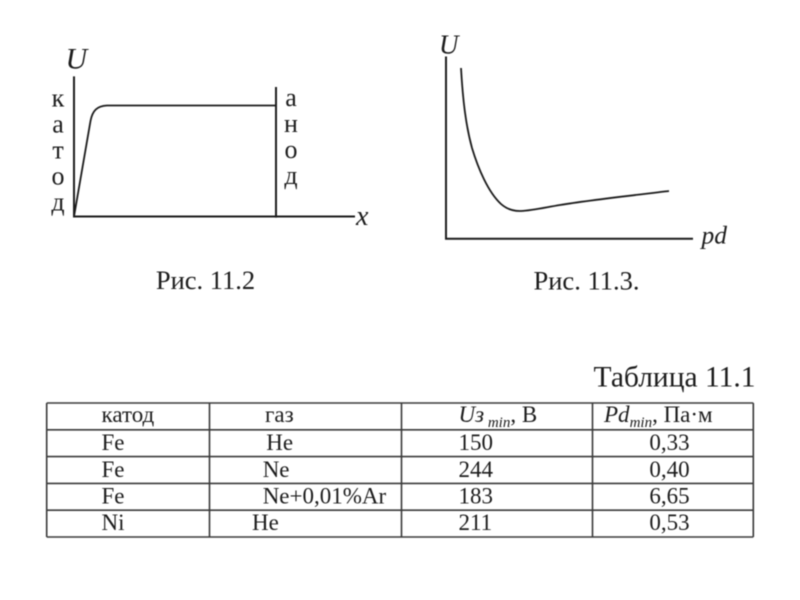  What do you see at coordinates (57, 150) in the screenshot?
I see `svg-text: т` at bounding box center [57, 150].